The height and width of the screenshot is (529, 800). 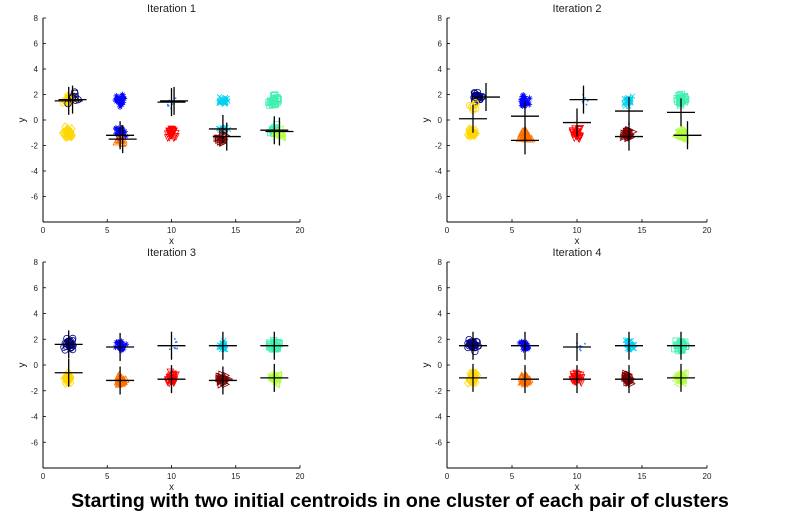 What do you see at coordinates (440, 314) in the screenshot?
I see `y-tick-label: 4` at bounding box center [440, 314].